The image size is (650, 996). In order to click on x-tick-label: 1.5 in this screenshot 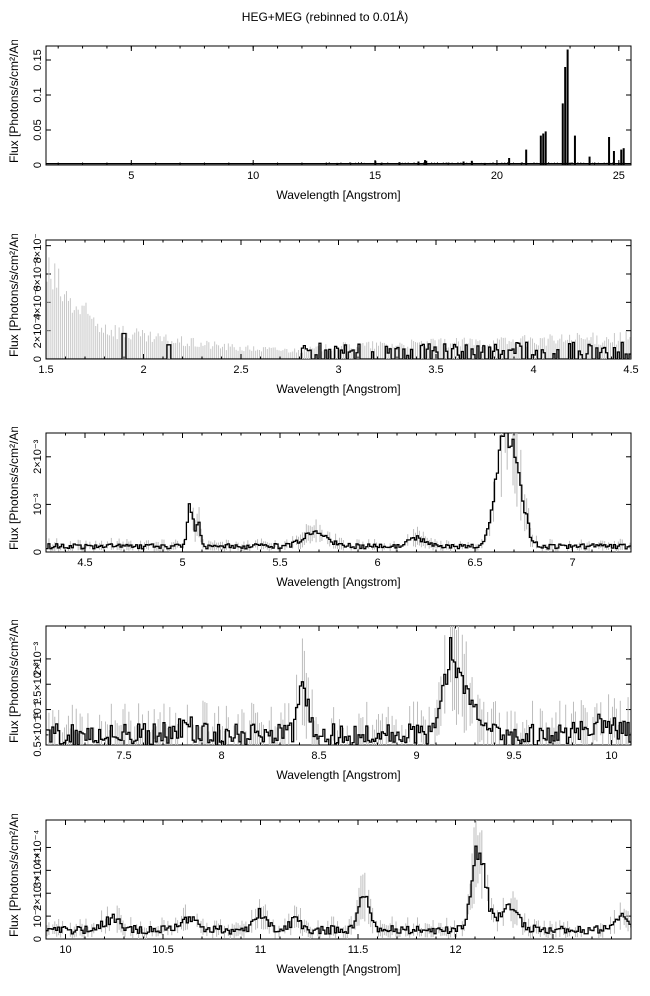, I will do `click(45, 370)`.